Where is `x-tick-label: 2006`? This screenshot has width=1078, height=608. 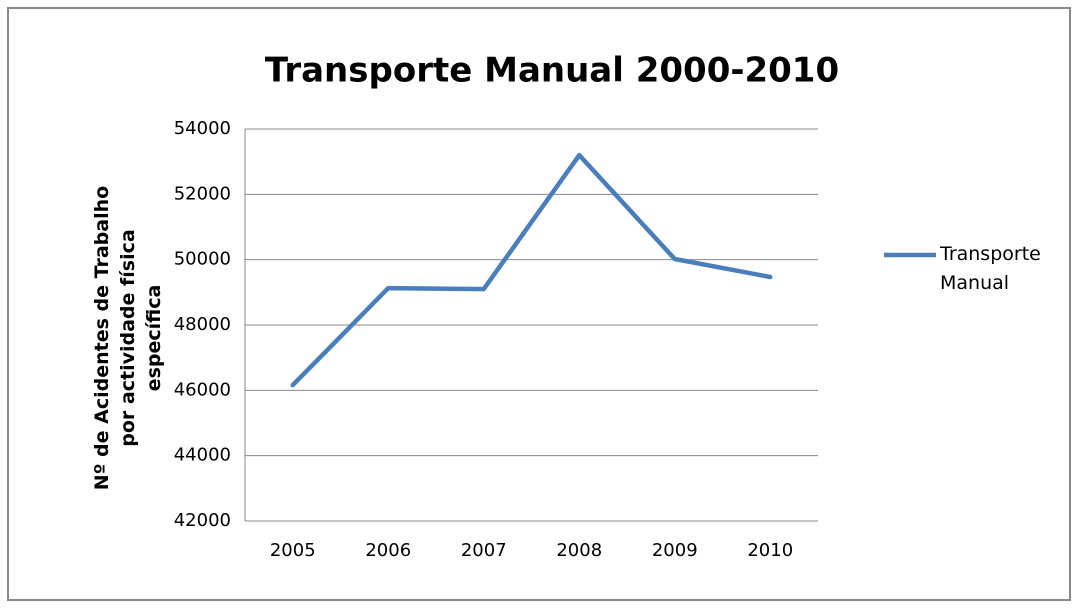
x-tick-label: 2006 is located at coordinates (388, 550).